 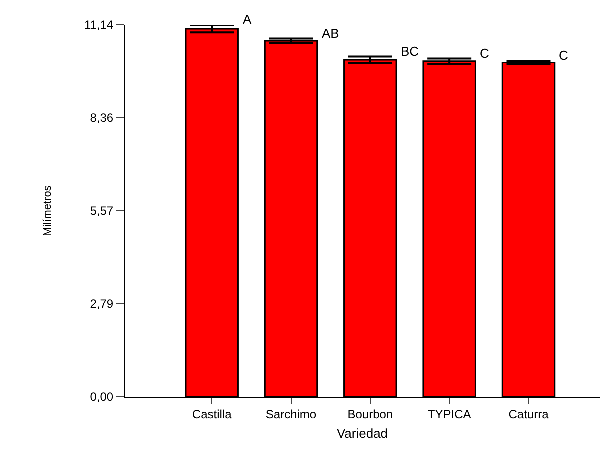 What do you see at coordinates (529, 414) in the screenshot?
I see `x-tick-label: Caturra` at bounding box center [529, 414].